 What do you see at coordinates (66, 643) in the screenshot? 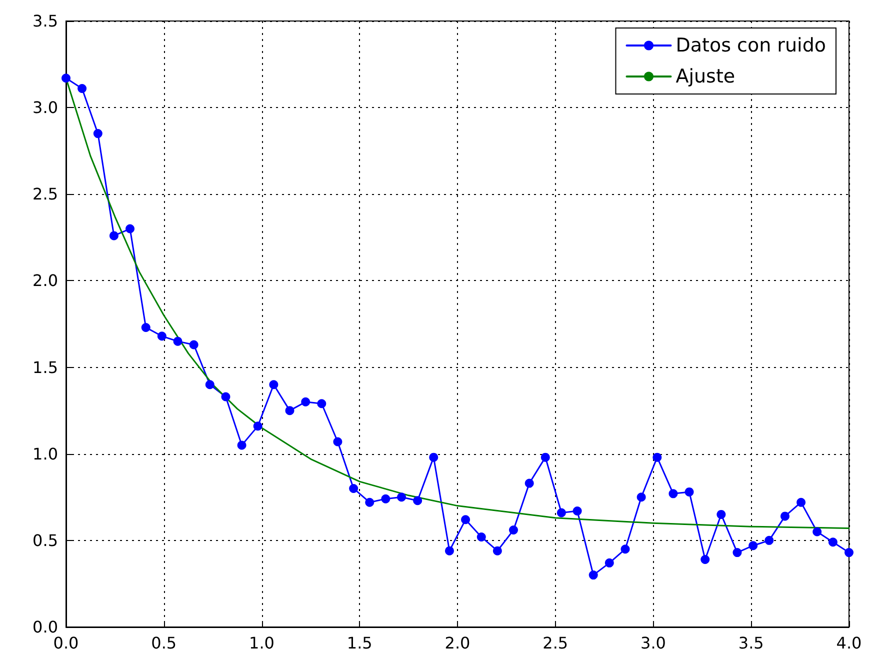
I see `x-tick-label: 0.0` at bounding box center [66, 643].